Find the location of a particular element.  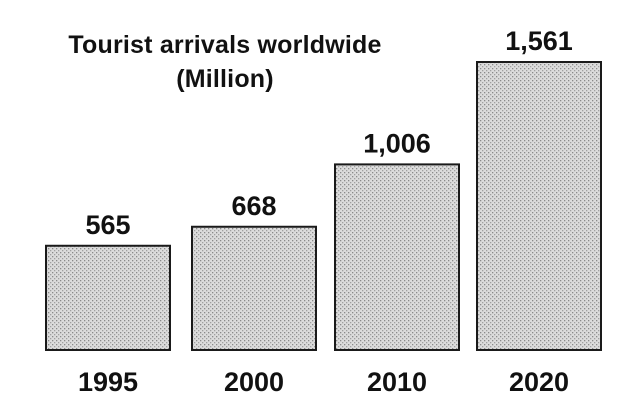

value-label-2010: 1,006 is located at coordinates (397, 143).